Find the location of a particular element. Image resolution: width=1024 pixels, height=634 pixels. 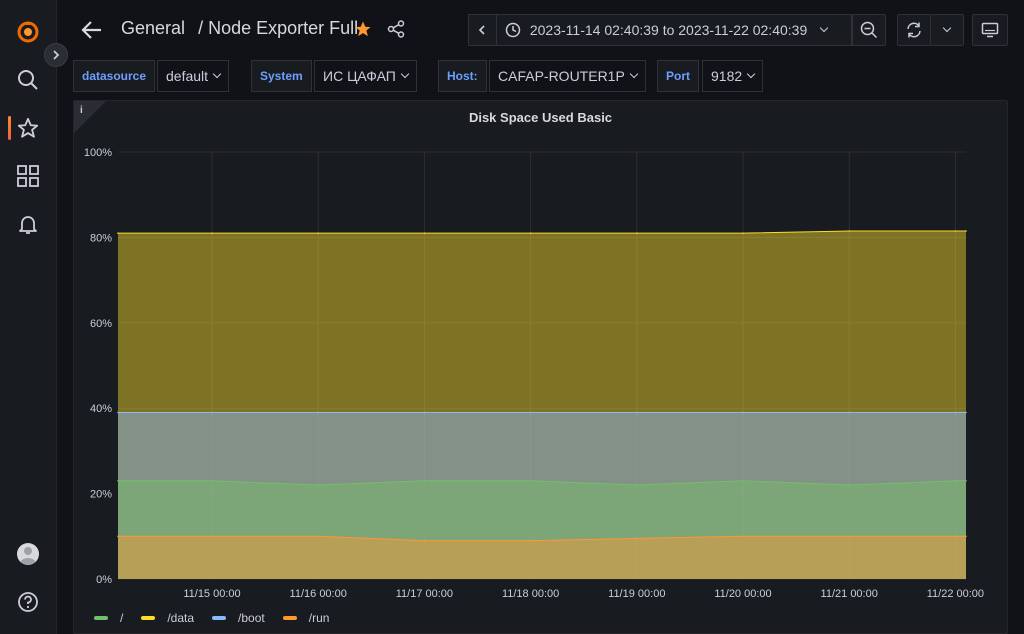

page-title: General / Node Exporter Full is located at coordinates (239, 28).